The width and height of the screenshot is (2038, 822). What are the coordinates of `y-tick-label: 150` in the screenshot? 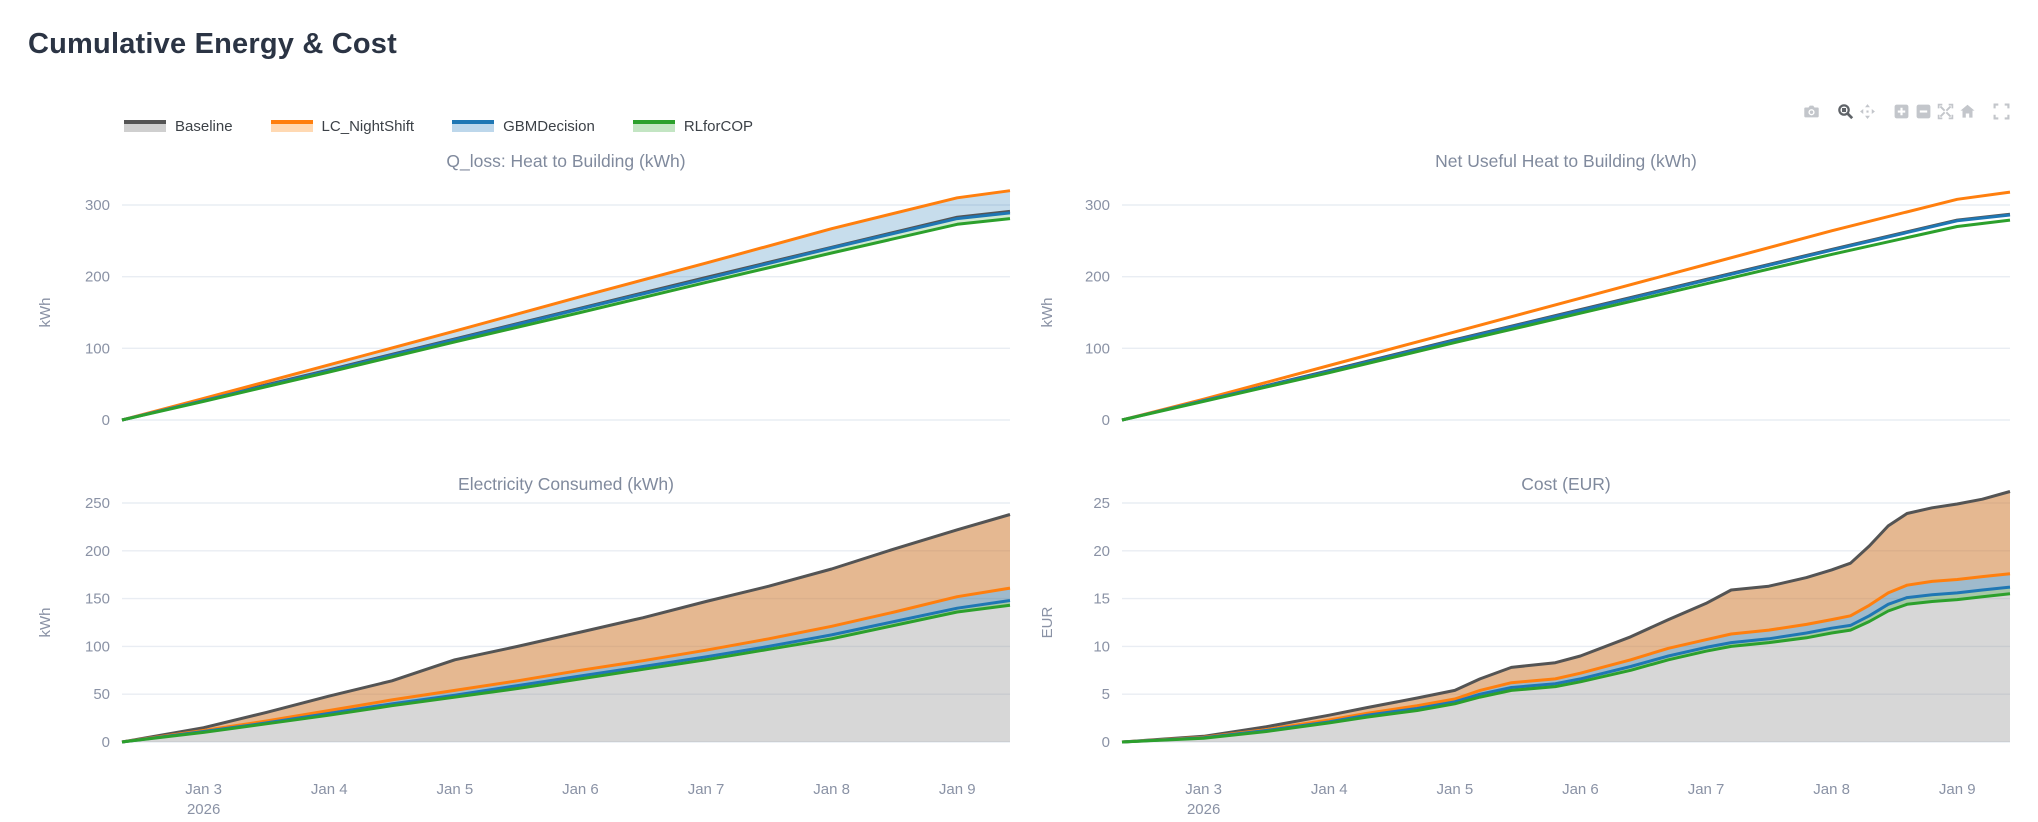 It's located at (97, 599).